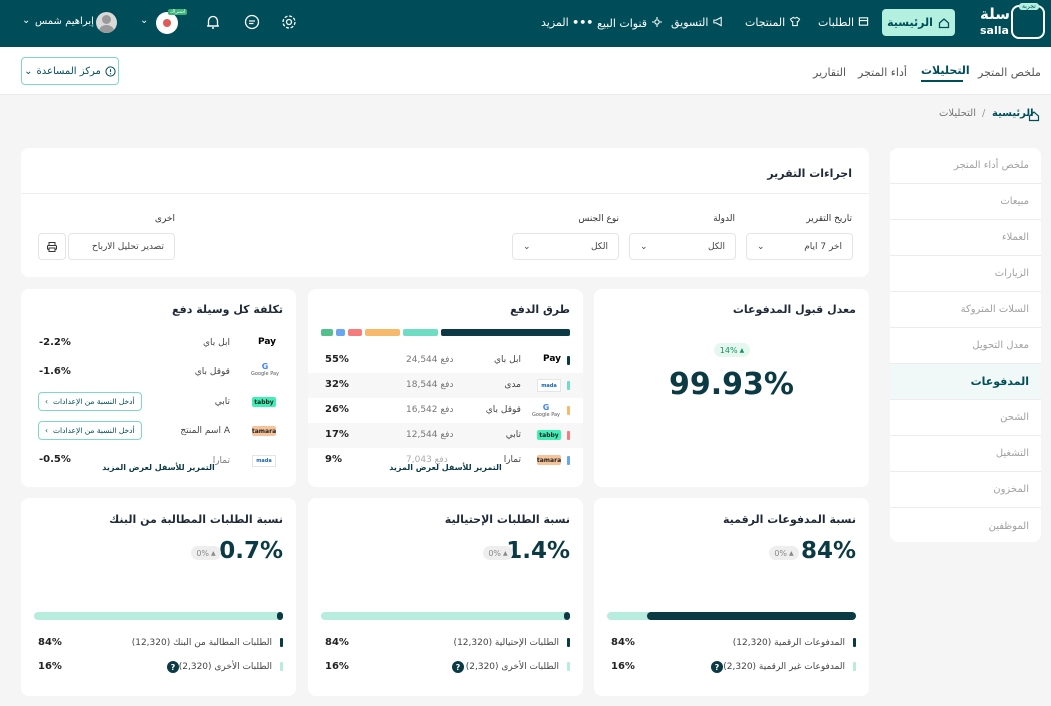 The height and width of the screenshot is (706, 1051). I want to click on sidebar-item-abandoned-carts: السلات المتروكة, so click(965, 310).